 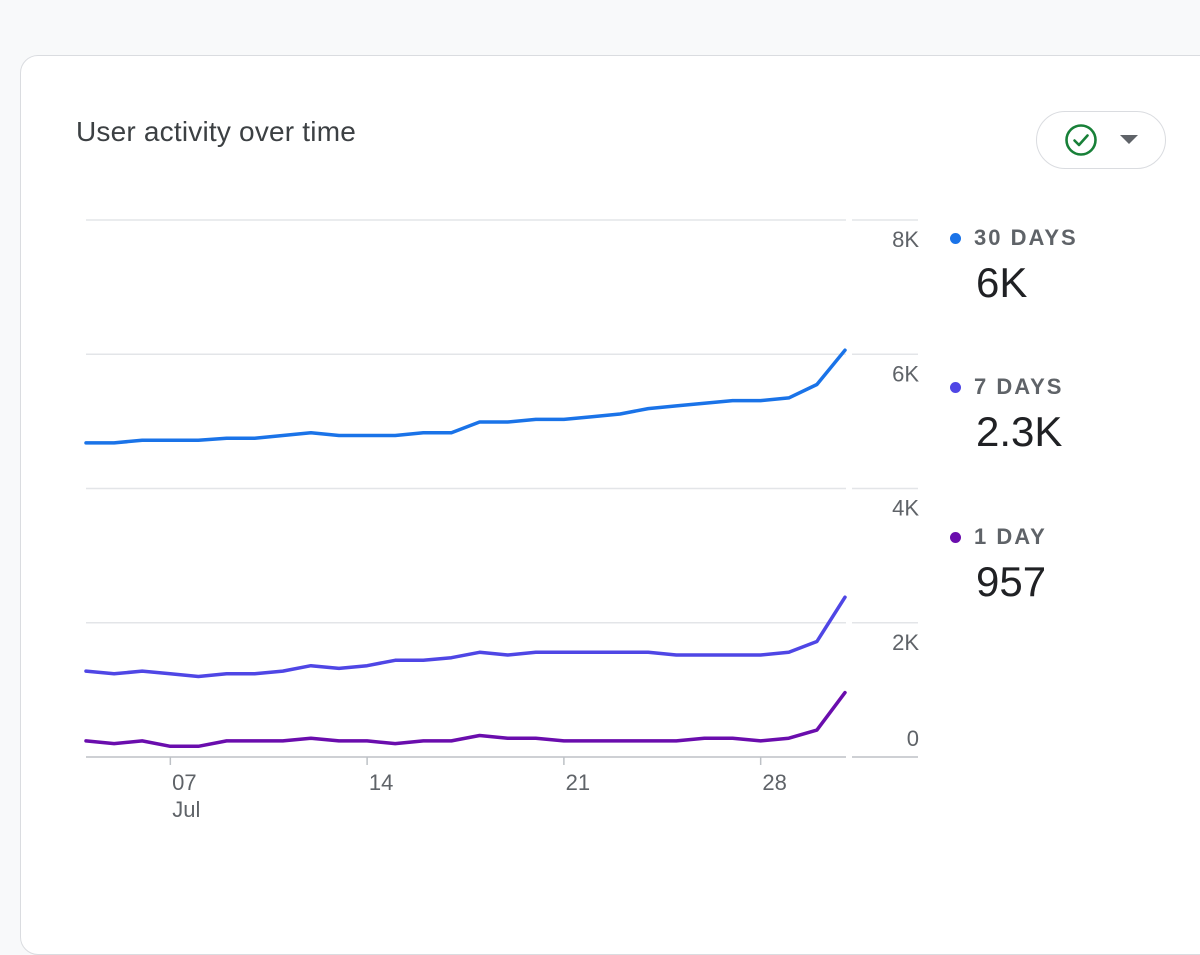 I want to click on y-tick-label: 4K, so click(x=905, y=508).